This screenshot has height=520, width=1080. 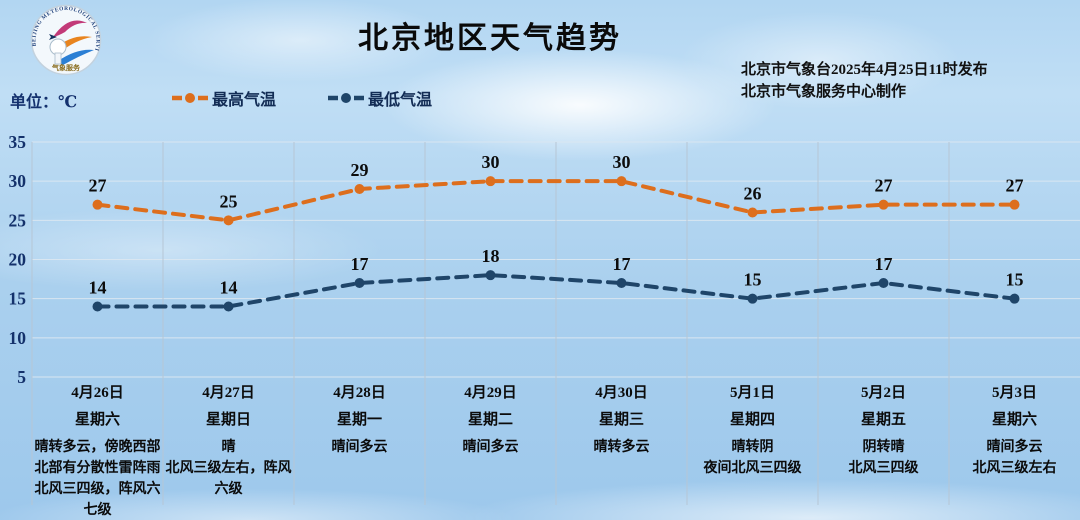 What do you see at coordinates (58, 58) in the screenshot?
I see `logo-radar-tower` at bounding box center [58, 58].